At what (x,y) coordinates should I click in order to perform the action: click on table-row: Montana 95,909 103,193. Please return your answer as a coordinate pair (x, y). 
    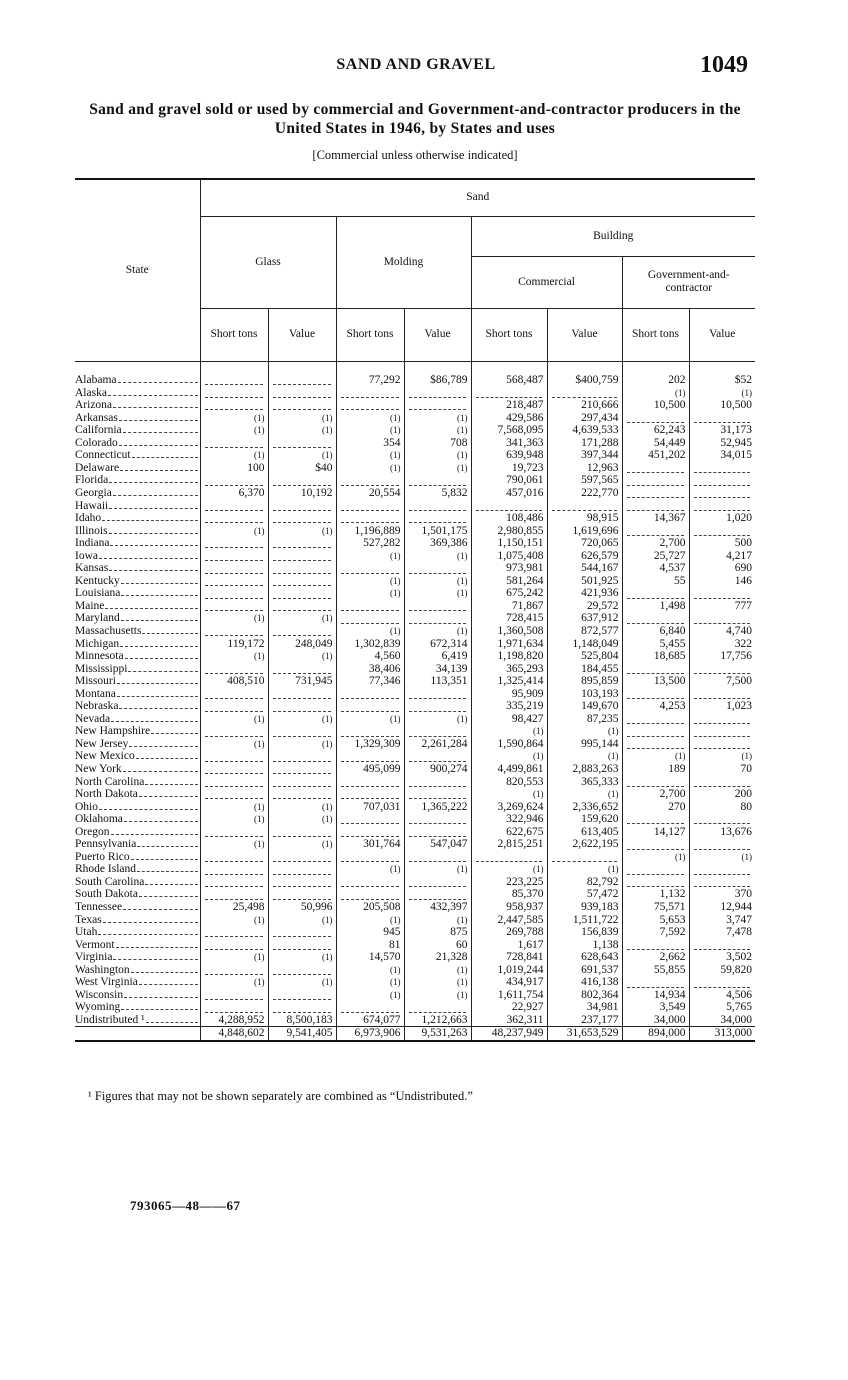
    Looking at the image, I should click on (415, 694).